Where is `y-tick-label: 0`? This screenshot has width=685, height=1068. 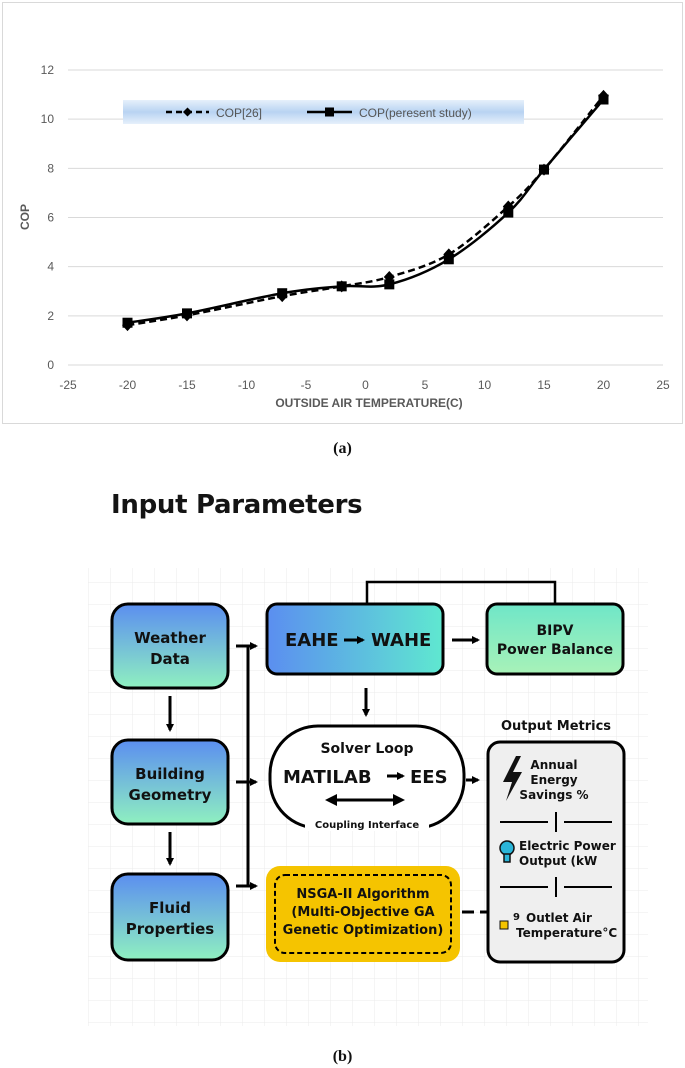 y-tick-label: 0 is located at coordinates (50, 365).